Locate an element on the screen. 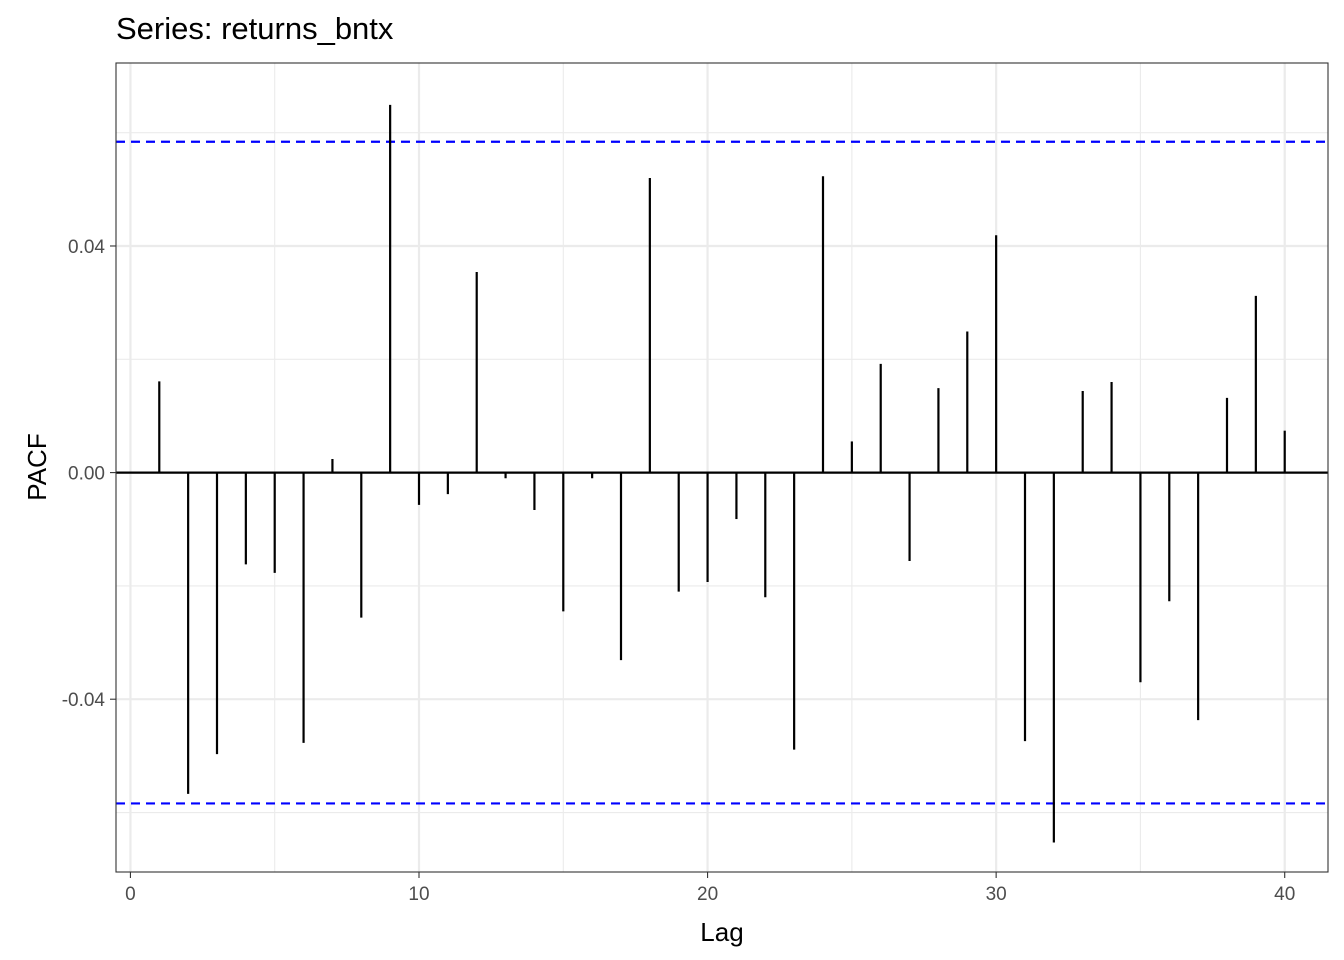  x-tick-label: 30 is located at coordinates (996, 894).